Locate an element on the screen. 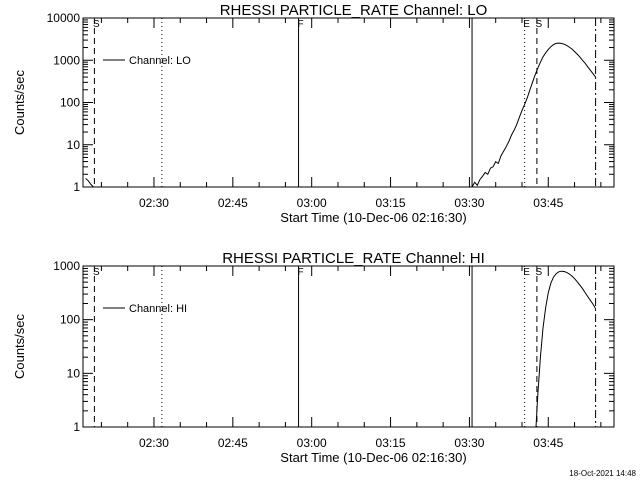  chart-title: RHESSI PARTICLE_RATE Channel: LO is located at coordinates (354, 10).